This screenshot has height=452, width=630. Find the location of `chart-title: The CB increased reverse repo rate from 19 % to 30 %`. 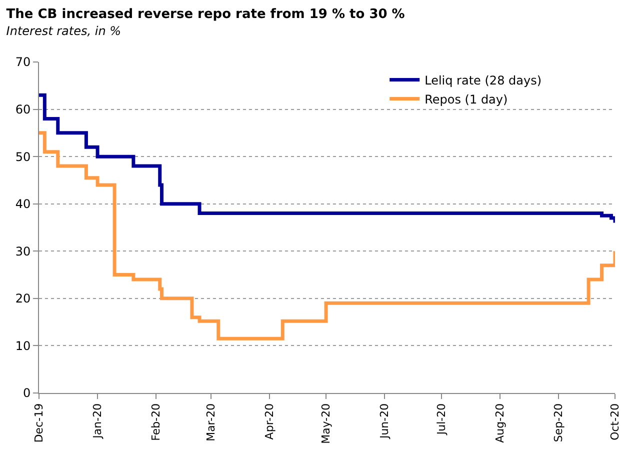

chart-title: The CB increased reverse repo rate from 19 % to 30 % is located at coordinates (205, 14).